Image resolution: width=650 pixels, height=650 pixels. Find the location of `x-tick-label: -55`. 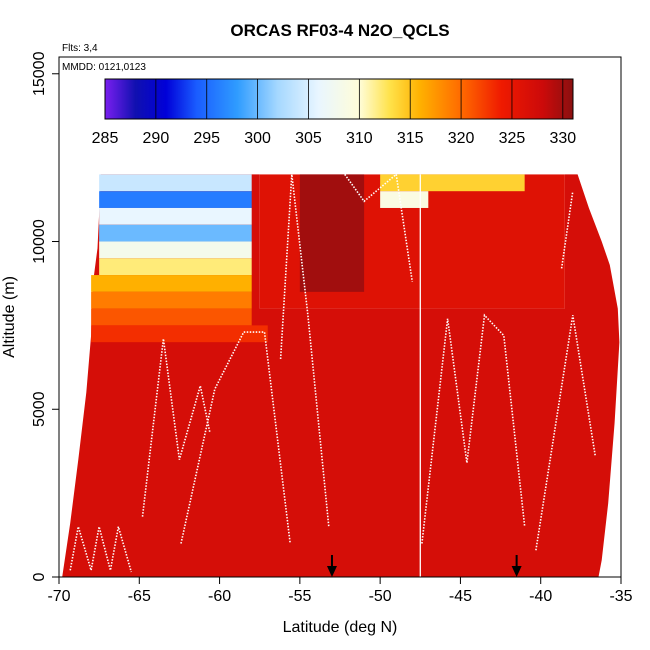

x-tick-label: -55 is located at coordinates (299, 596).